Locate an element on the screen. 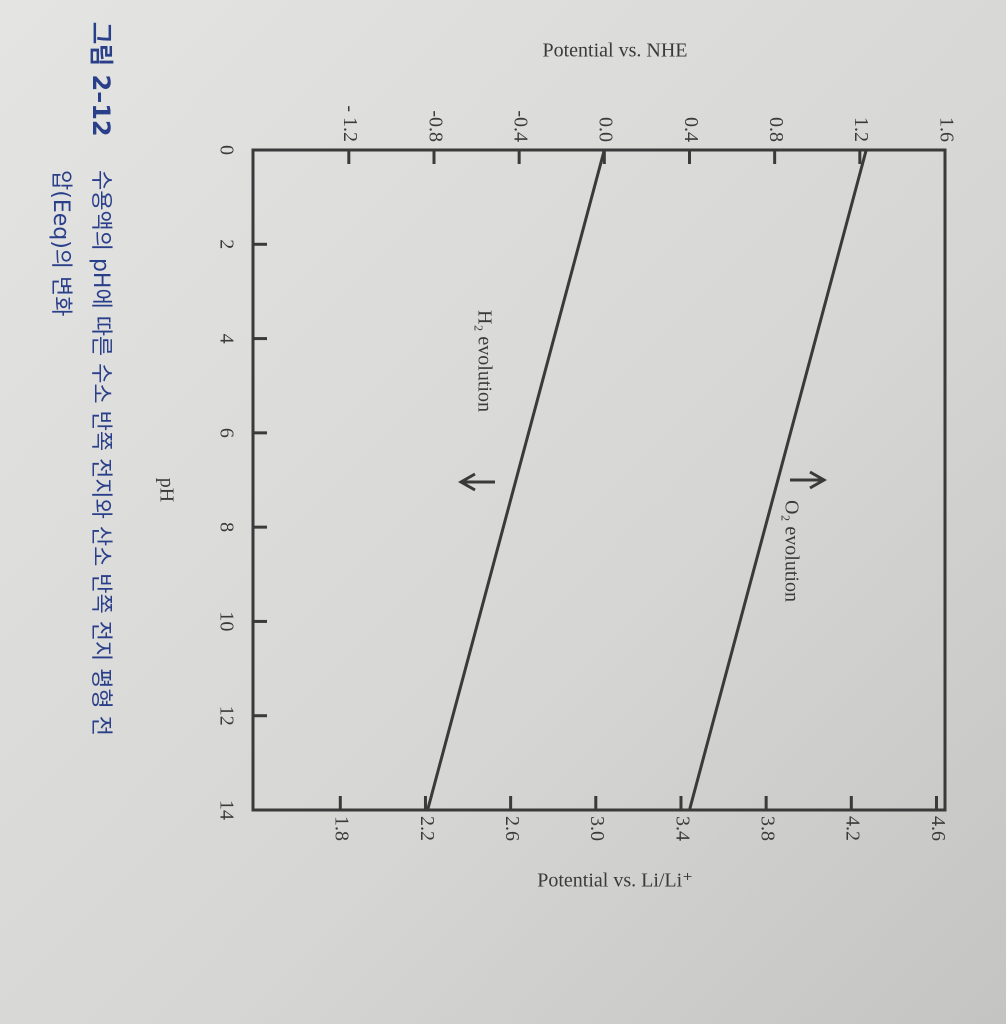 This screenshot has height=1024, width=1006. y2-tick-label: 3.8 is located at coordinates (768, 828).